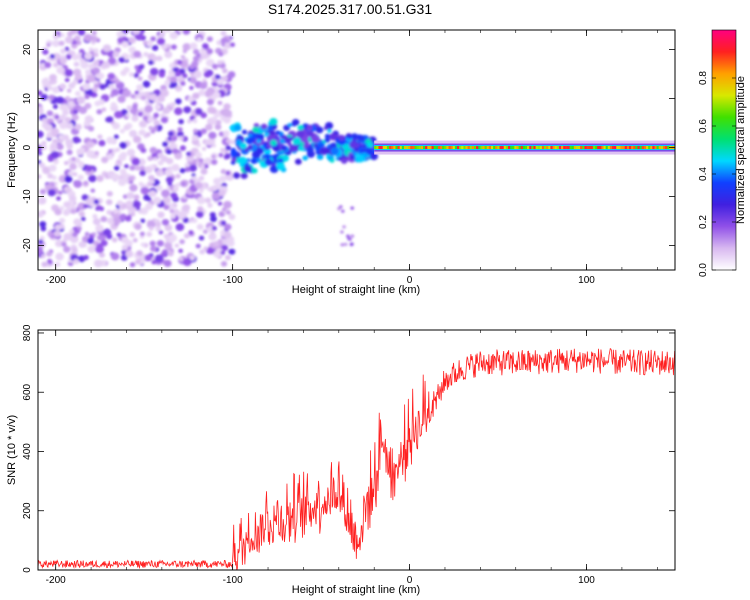  Describe the element at coordinates (703, 126) in the screenshot. I see `colorbar-tick-label: 0.6` at that location.